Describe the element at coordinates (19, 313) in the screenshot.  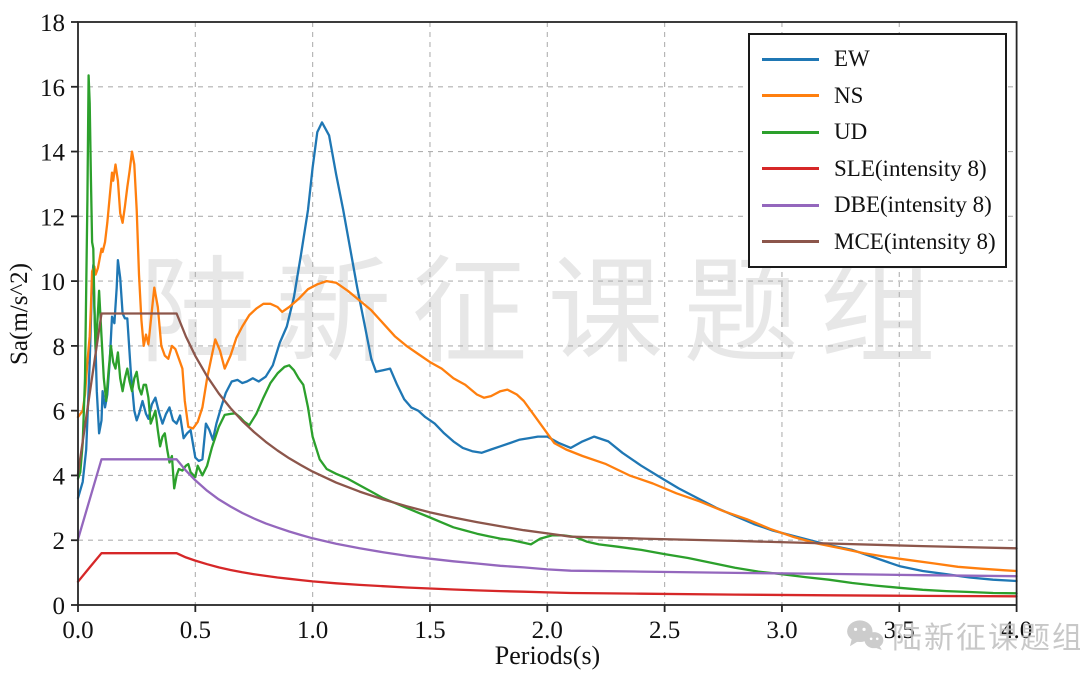
I see `y-axis-title: Sa(m/s^2)` at that location.